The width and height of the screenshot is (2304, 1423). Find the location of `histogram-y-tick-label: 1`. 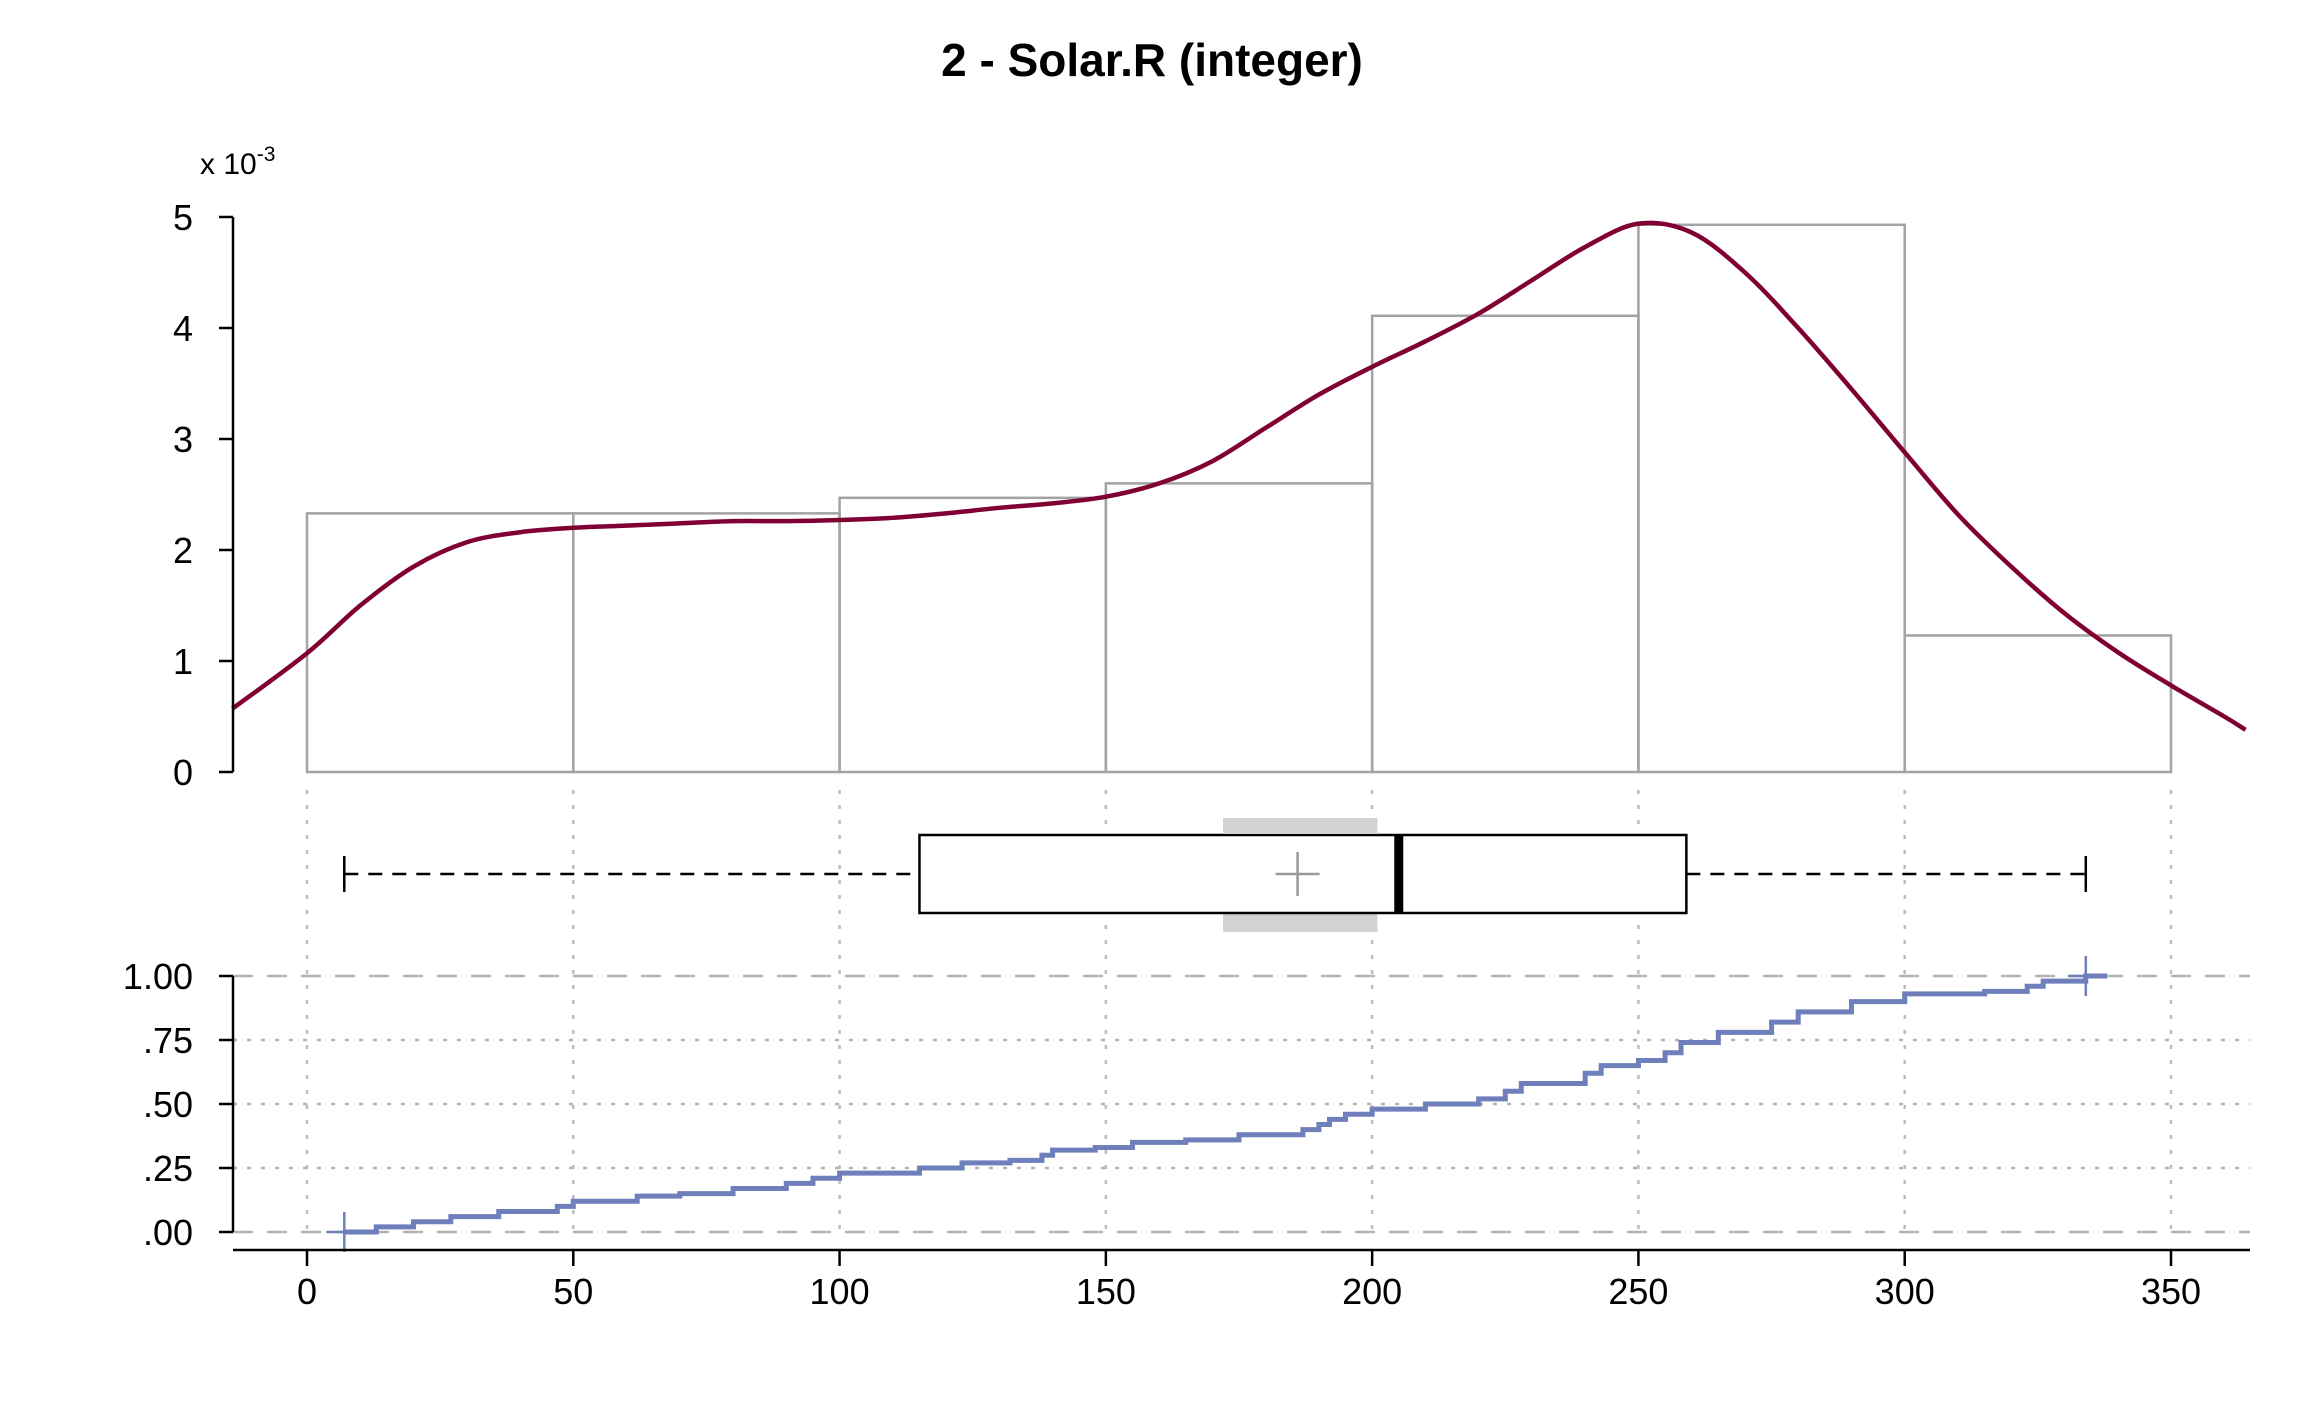

histogram-y-tick-label: 1 is located at coordinates (183, 661).